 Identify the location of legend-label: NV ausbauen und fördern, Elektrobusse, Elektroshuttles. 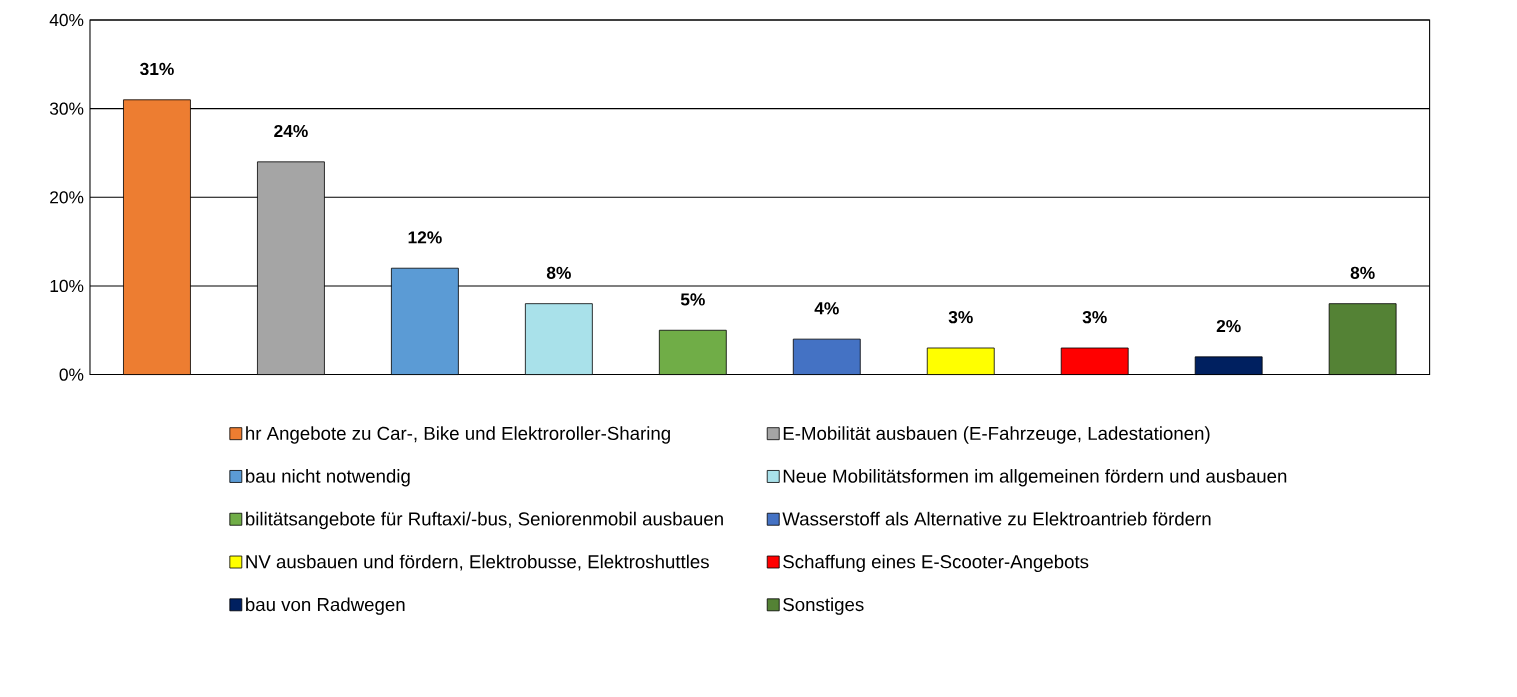
(477, 562).